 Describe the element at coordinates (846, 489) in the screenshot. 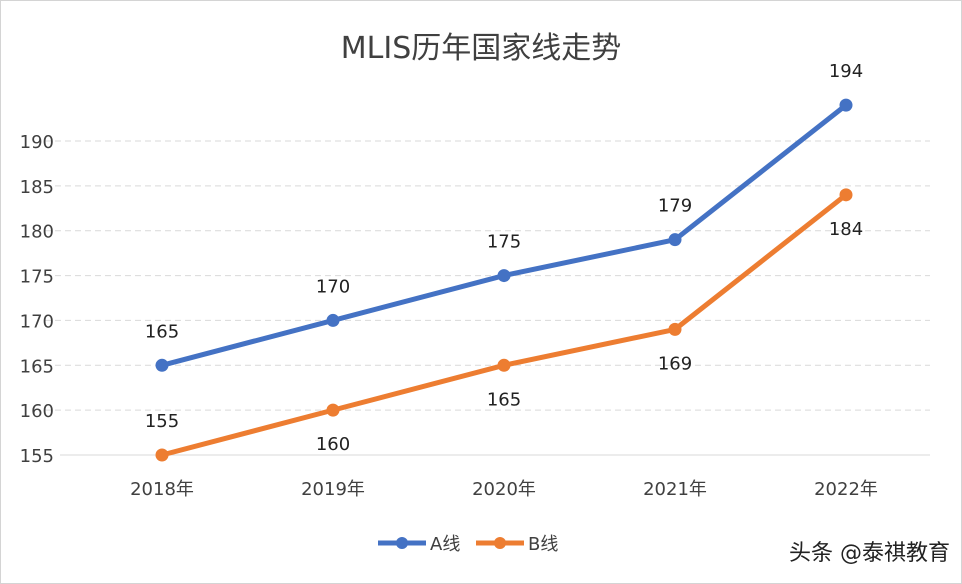

I see `x-tick-label: 2022年` at that location.